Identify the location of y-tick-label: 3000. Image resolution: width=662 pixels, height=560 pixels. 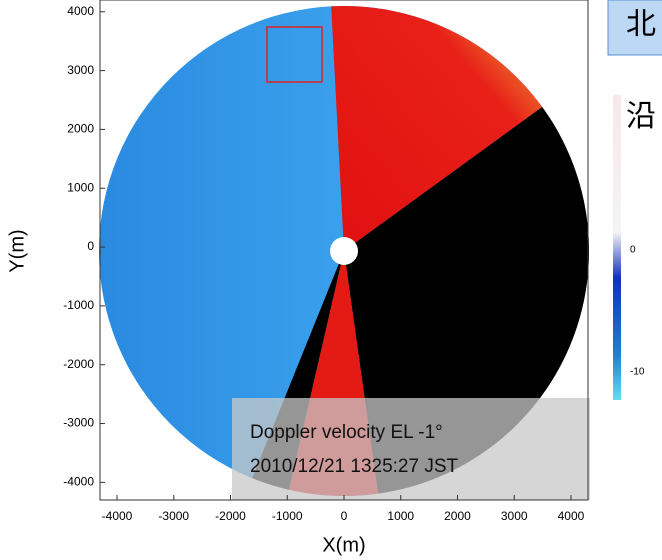
(80, 70).